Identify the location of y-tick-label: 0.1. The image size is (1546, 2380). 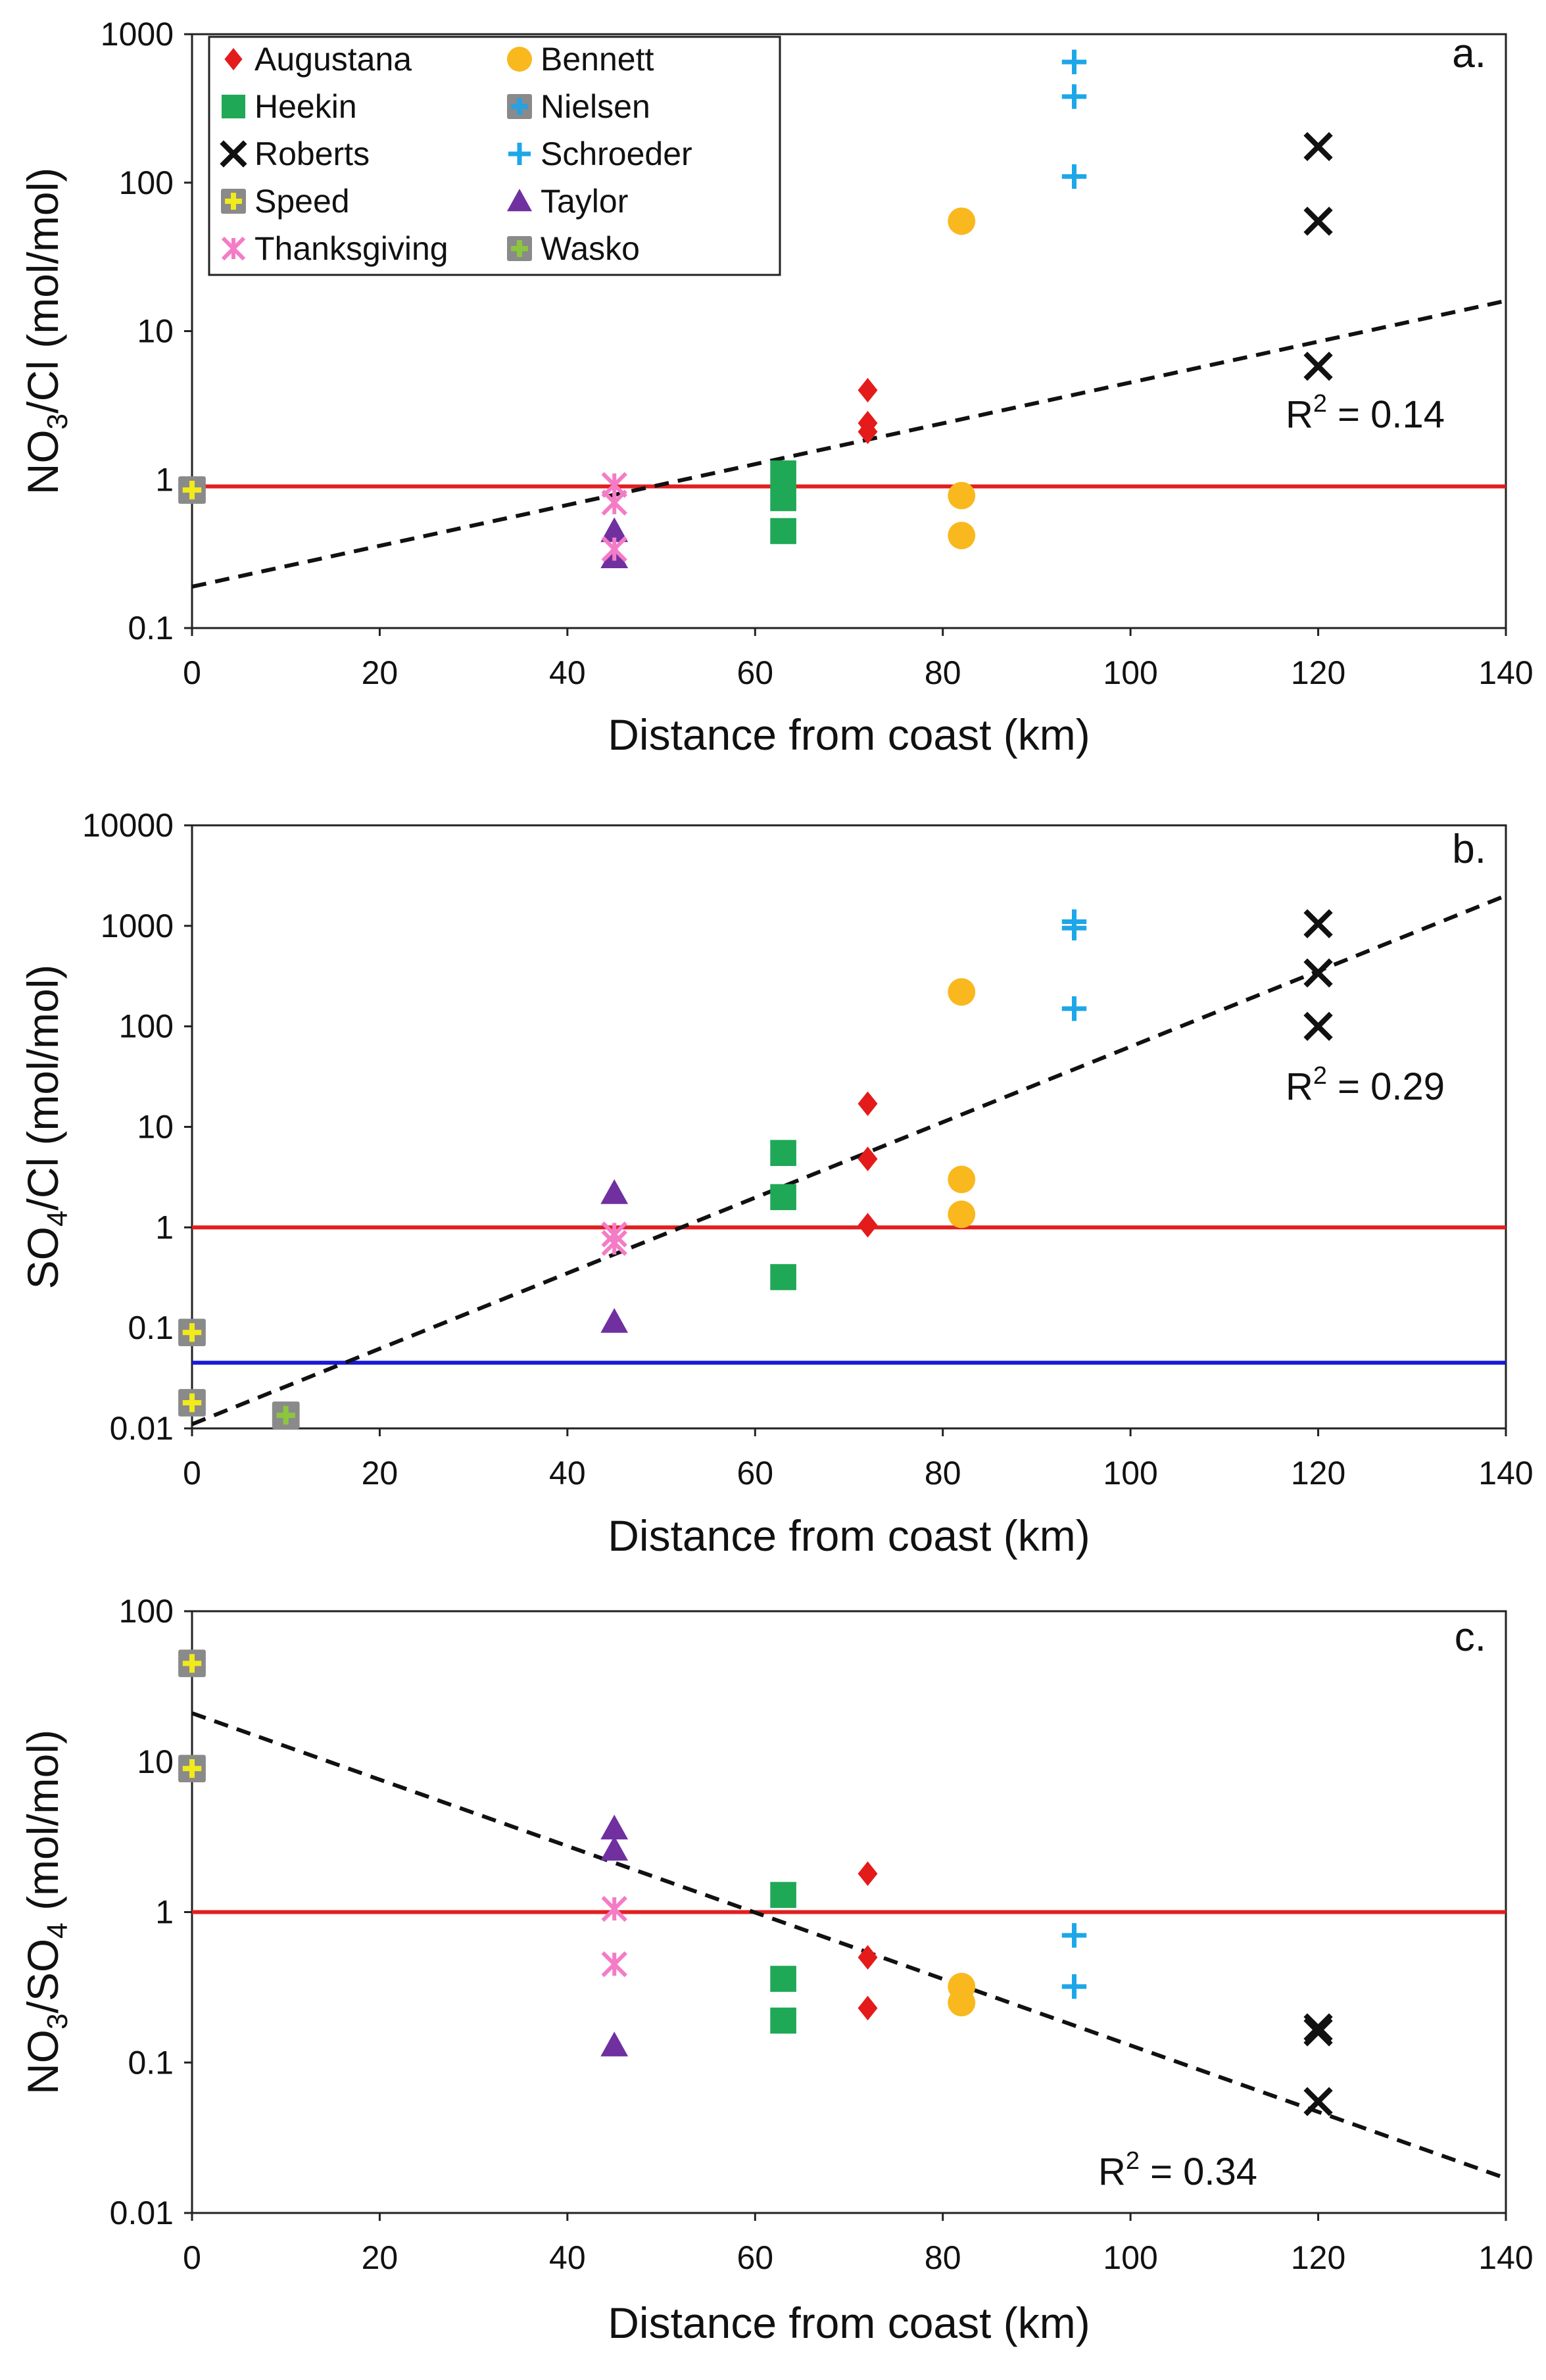
(151, 1327).